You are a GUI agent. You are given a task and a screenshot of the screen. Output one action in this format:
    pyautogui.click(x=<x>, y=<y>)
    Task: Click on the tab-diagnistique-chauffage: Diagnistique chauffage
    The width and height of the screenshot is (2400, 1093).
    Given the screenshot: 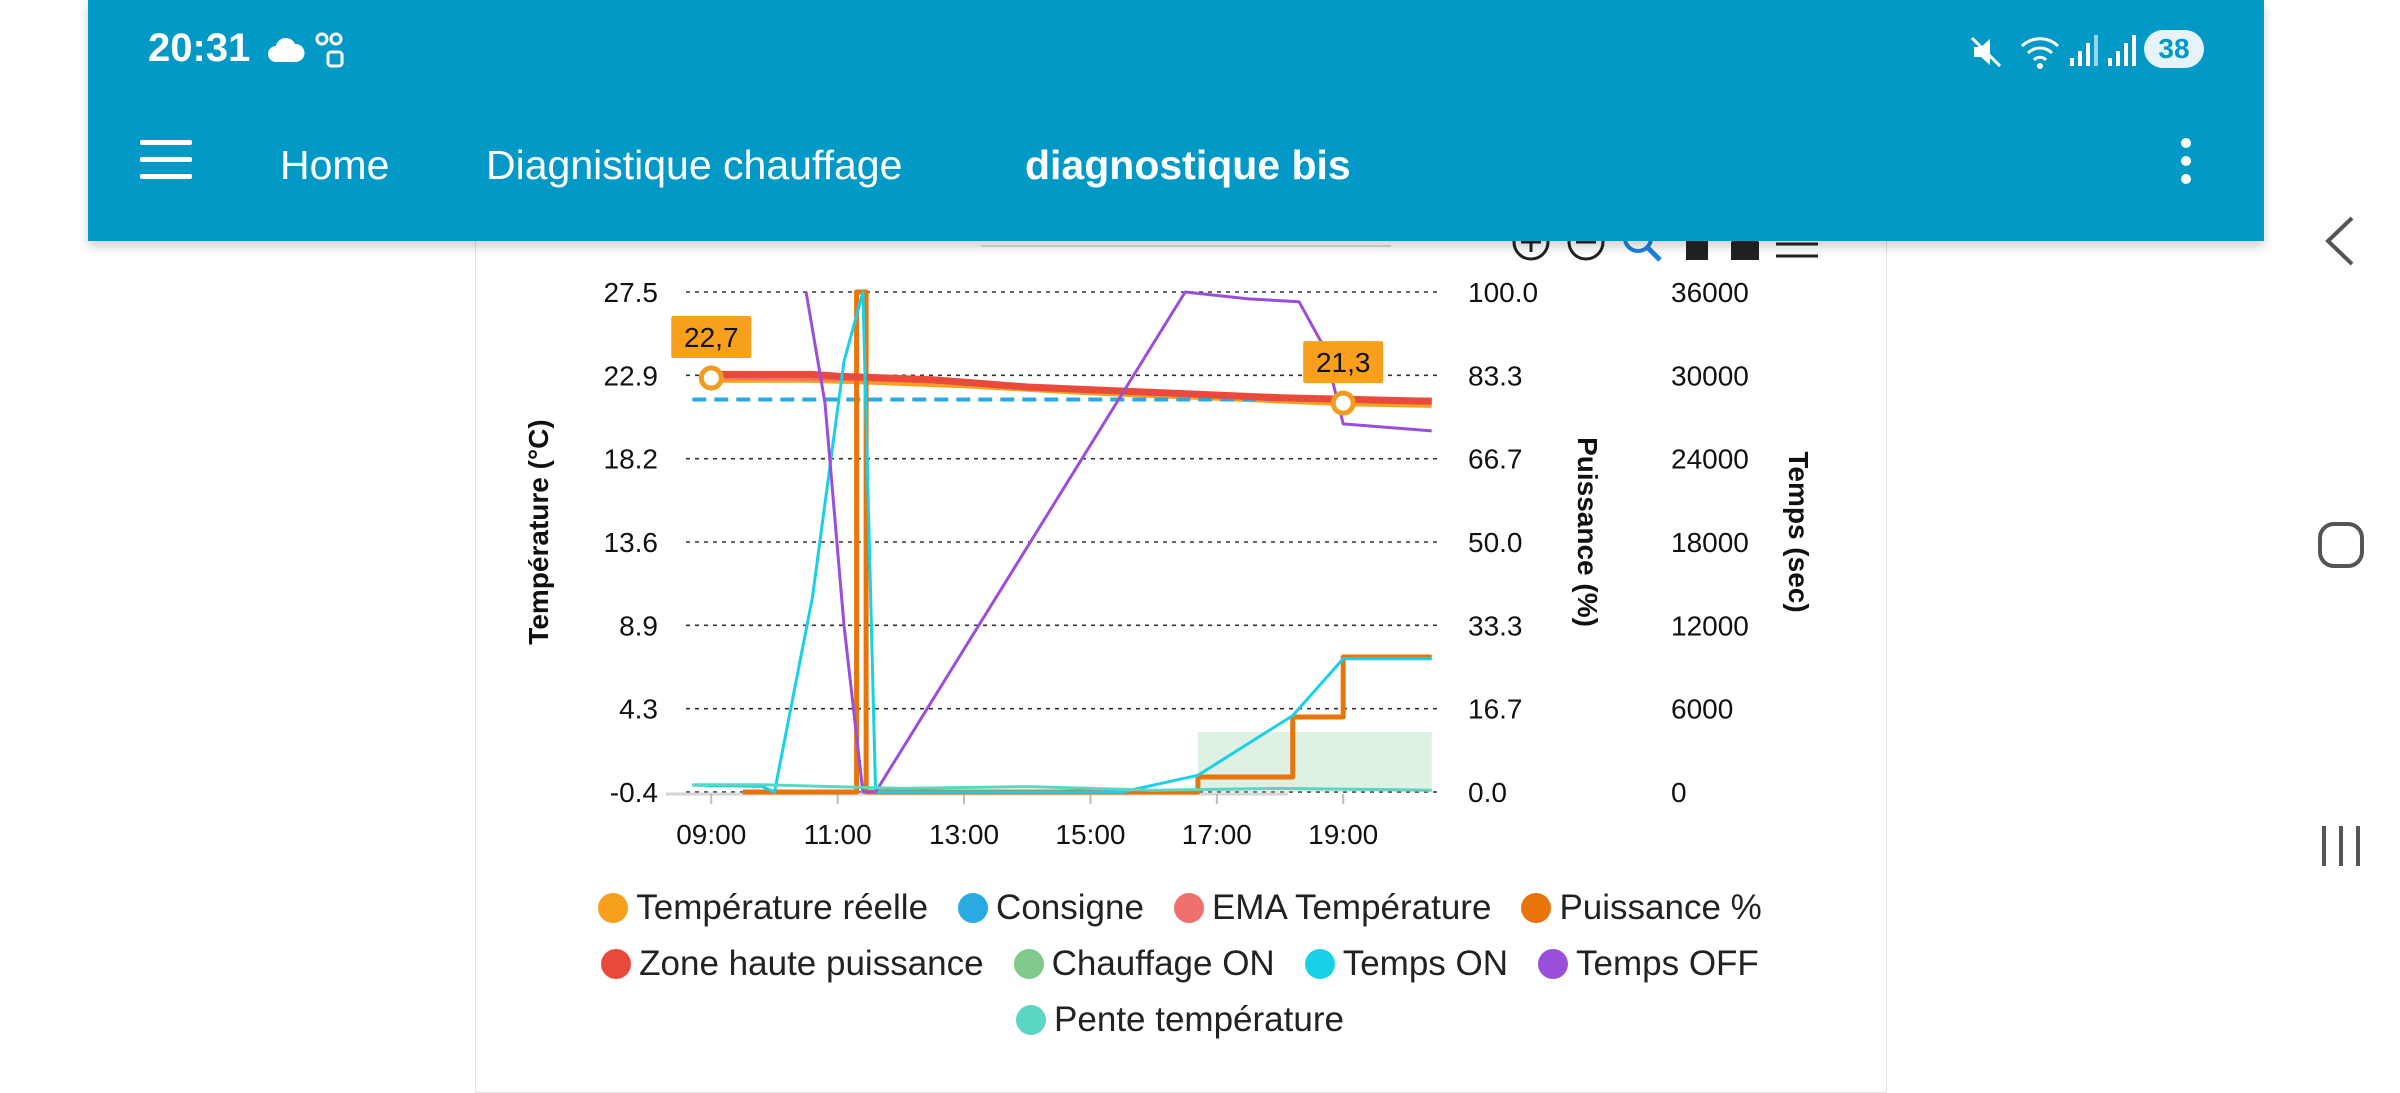 What is the action you would take?
    pyautogui.click(x=694, y=165)
    